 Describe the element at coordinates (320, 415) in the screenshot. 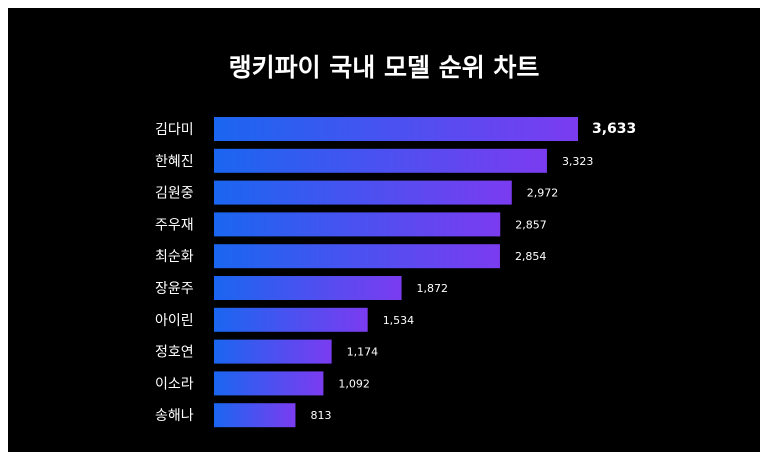

I see `value-label: 813` at that location.